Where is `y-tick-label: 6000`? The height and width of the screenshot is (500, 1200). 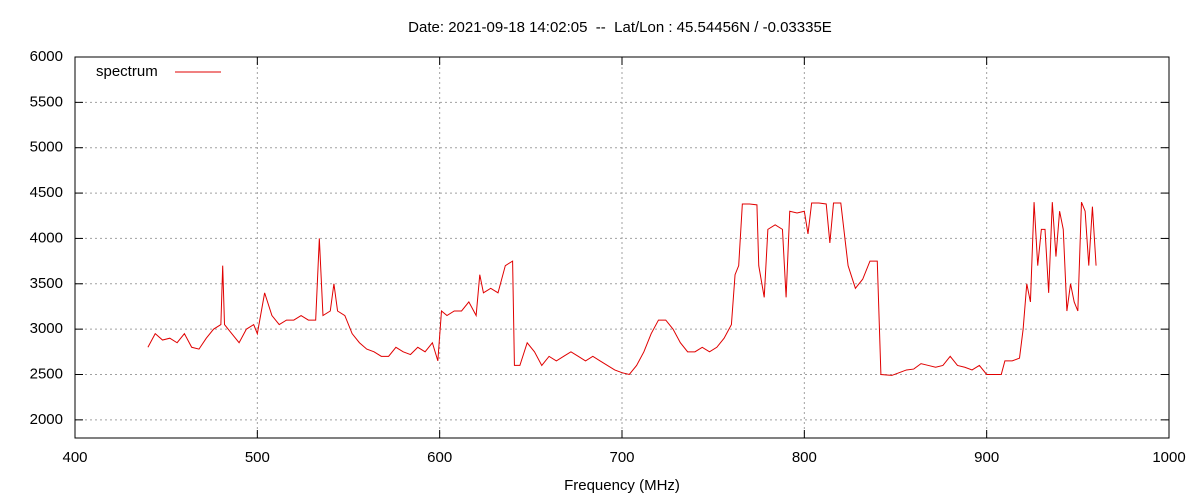 y-tick-label: 6000 is located at coordinates (46, 56).